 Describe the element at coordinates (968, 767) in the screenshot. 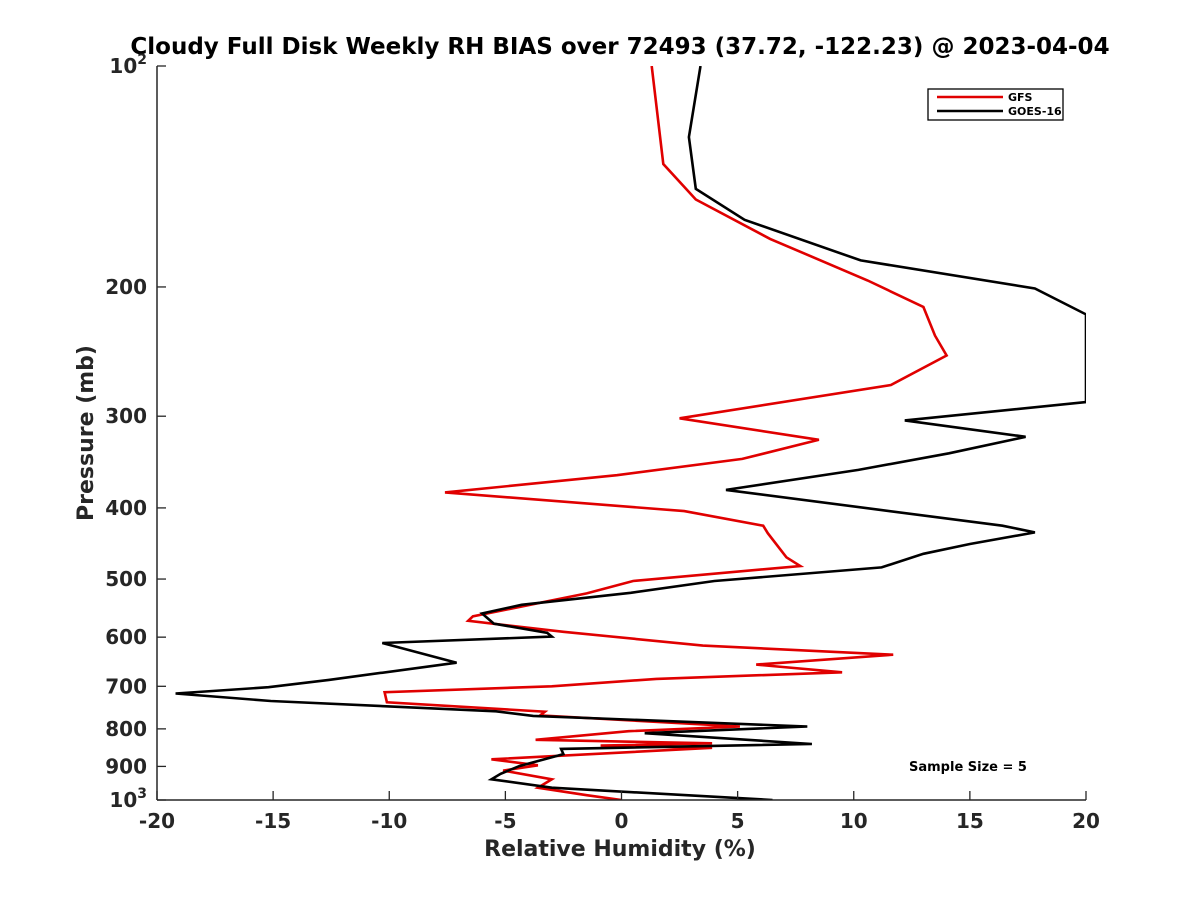

I see `sample-size-annotation: Sample Size = 5` at that location.